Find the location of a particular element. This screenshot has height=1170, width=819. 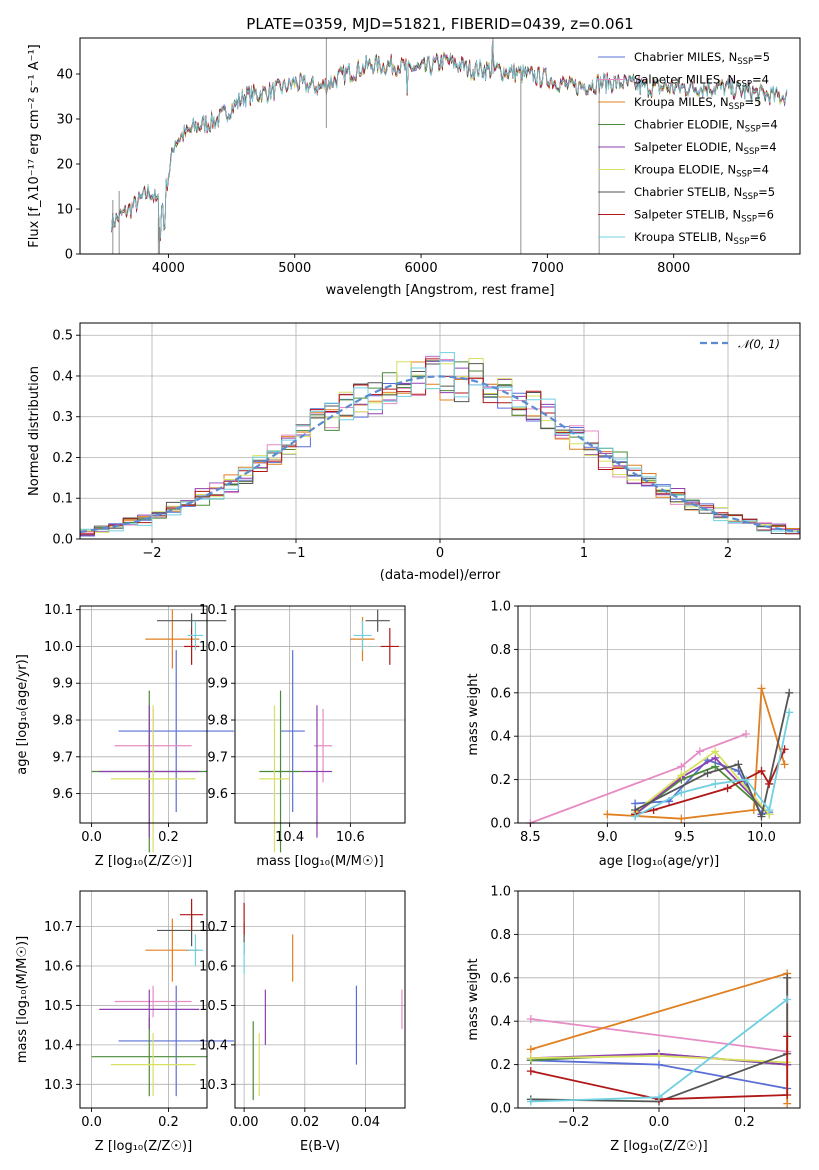

y-tick-label: 40 is located at coordinates (64, 75).